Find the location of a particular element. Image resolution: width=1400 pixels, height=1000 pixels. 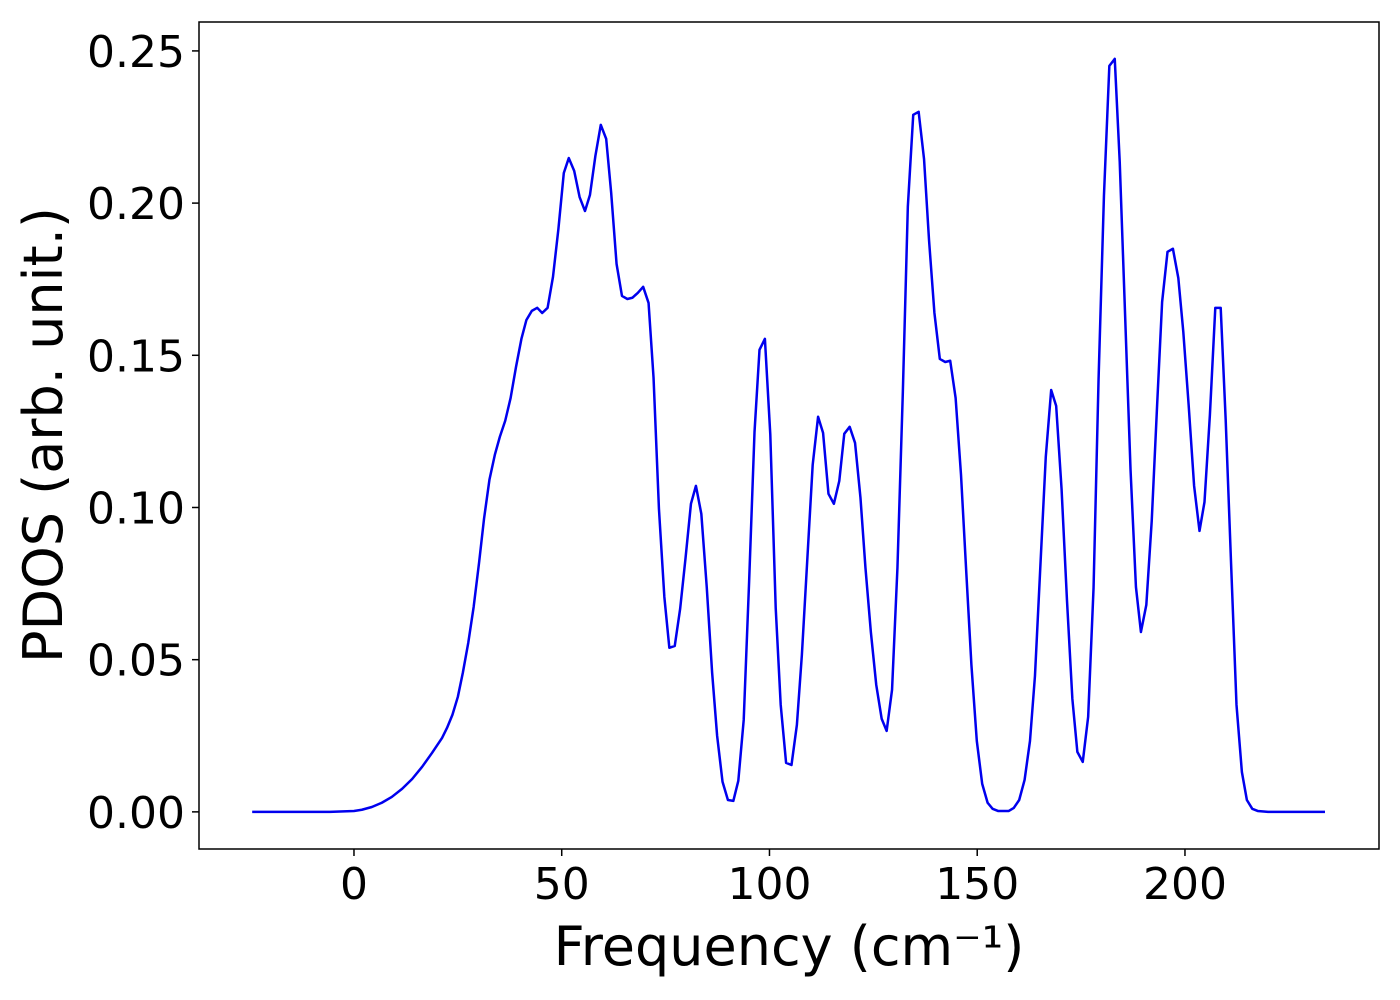

y-tick-label: 0.15 is located at coordinates (136, 356).